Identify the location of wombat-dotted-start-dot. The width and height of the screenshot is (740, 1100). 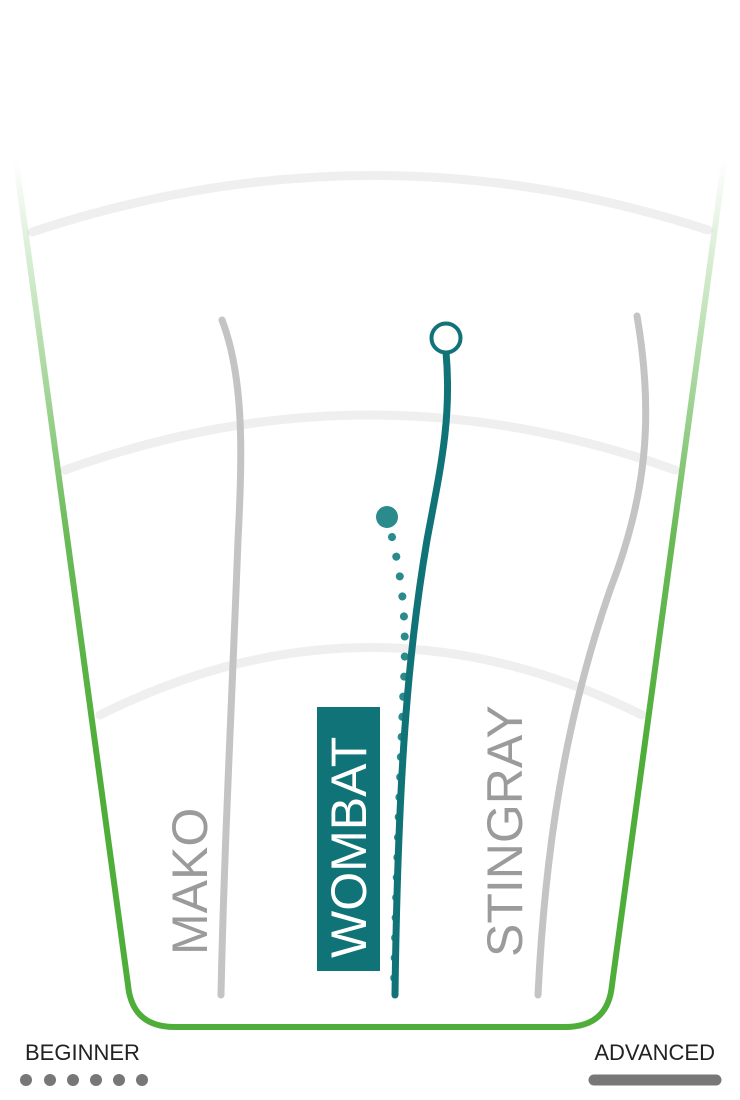
(387, 517).